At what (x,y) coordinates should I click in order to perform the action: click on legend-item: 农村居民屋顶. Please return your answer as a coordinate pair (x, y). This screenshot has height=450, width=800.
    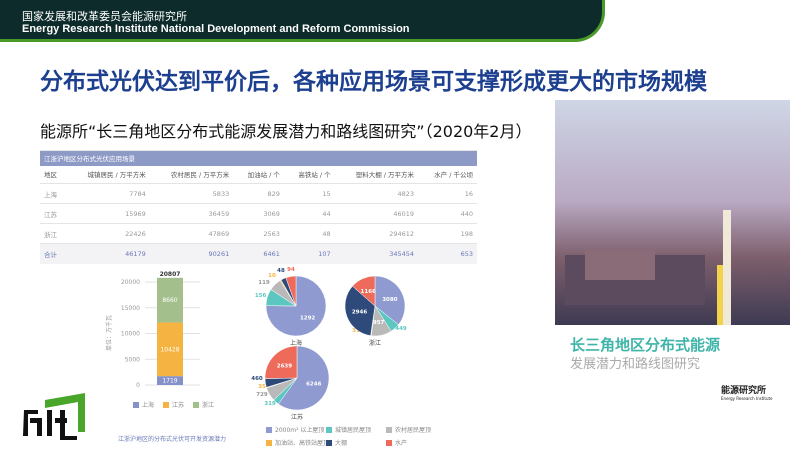
    Looking at the image, I should click on (408, 429).